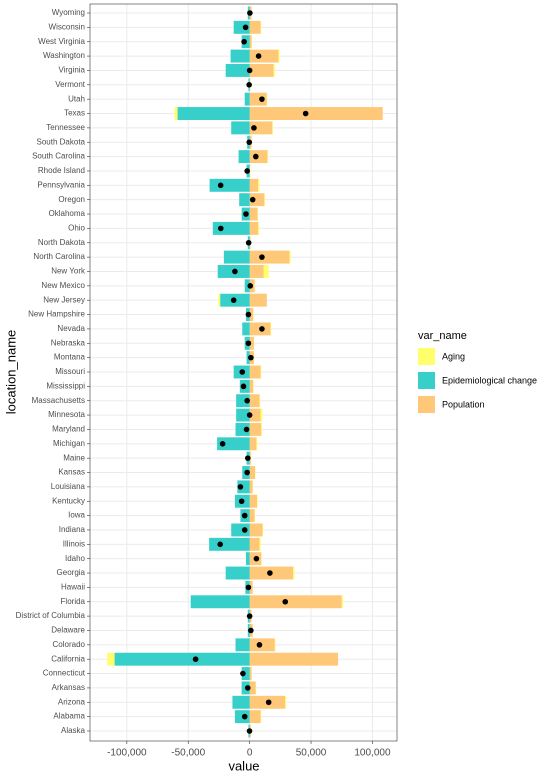  Describe the element at coordinates (76, 515) in the screenshot. I see `y-tick-label: Iowa` at that location.